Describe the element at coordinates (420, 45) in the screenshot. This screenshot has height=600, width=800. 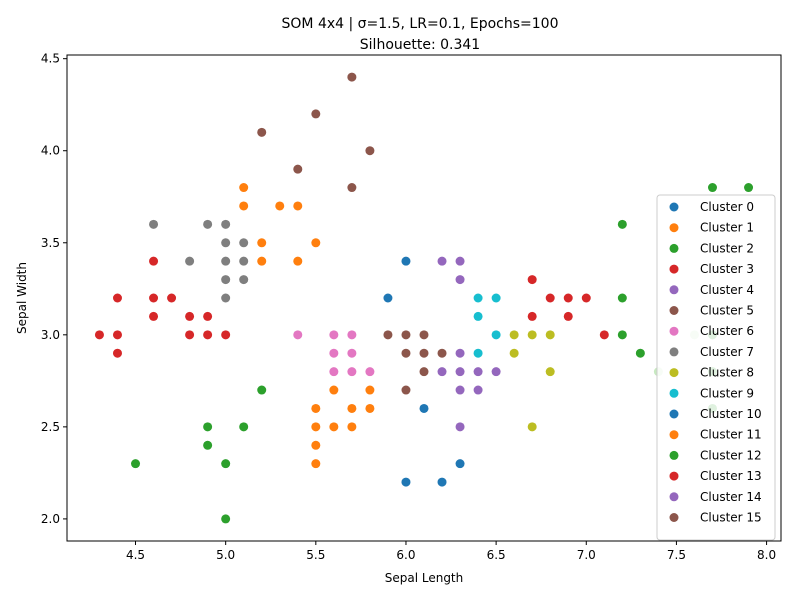
I see `chart-subtitle: Silhouette: 0.341` at that location.